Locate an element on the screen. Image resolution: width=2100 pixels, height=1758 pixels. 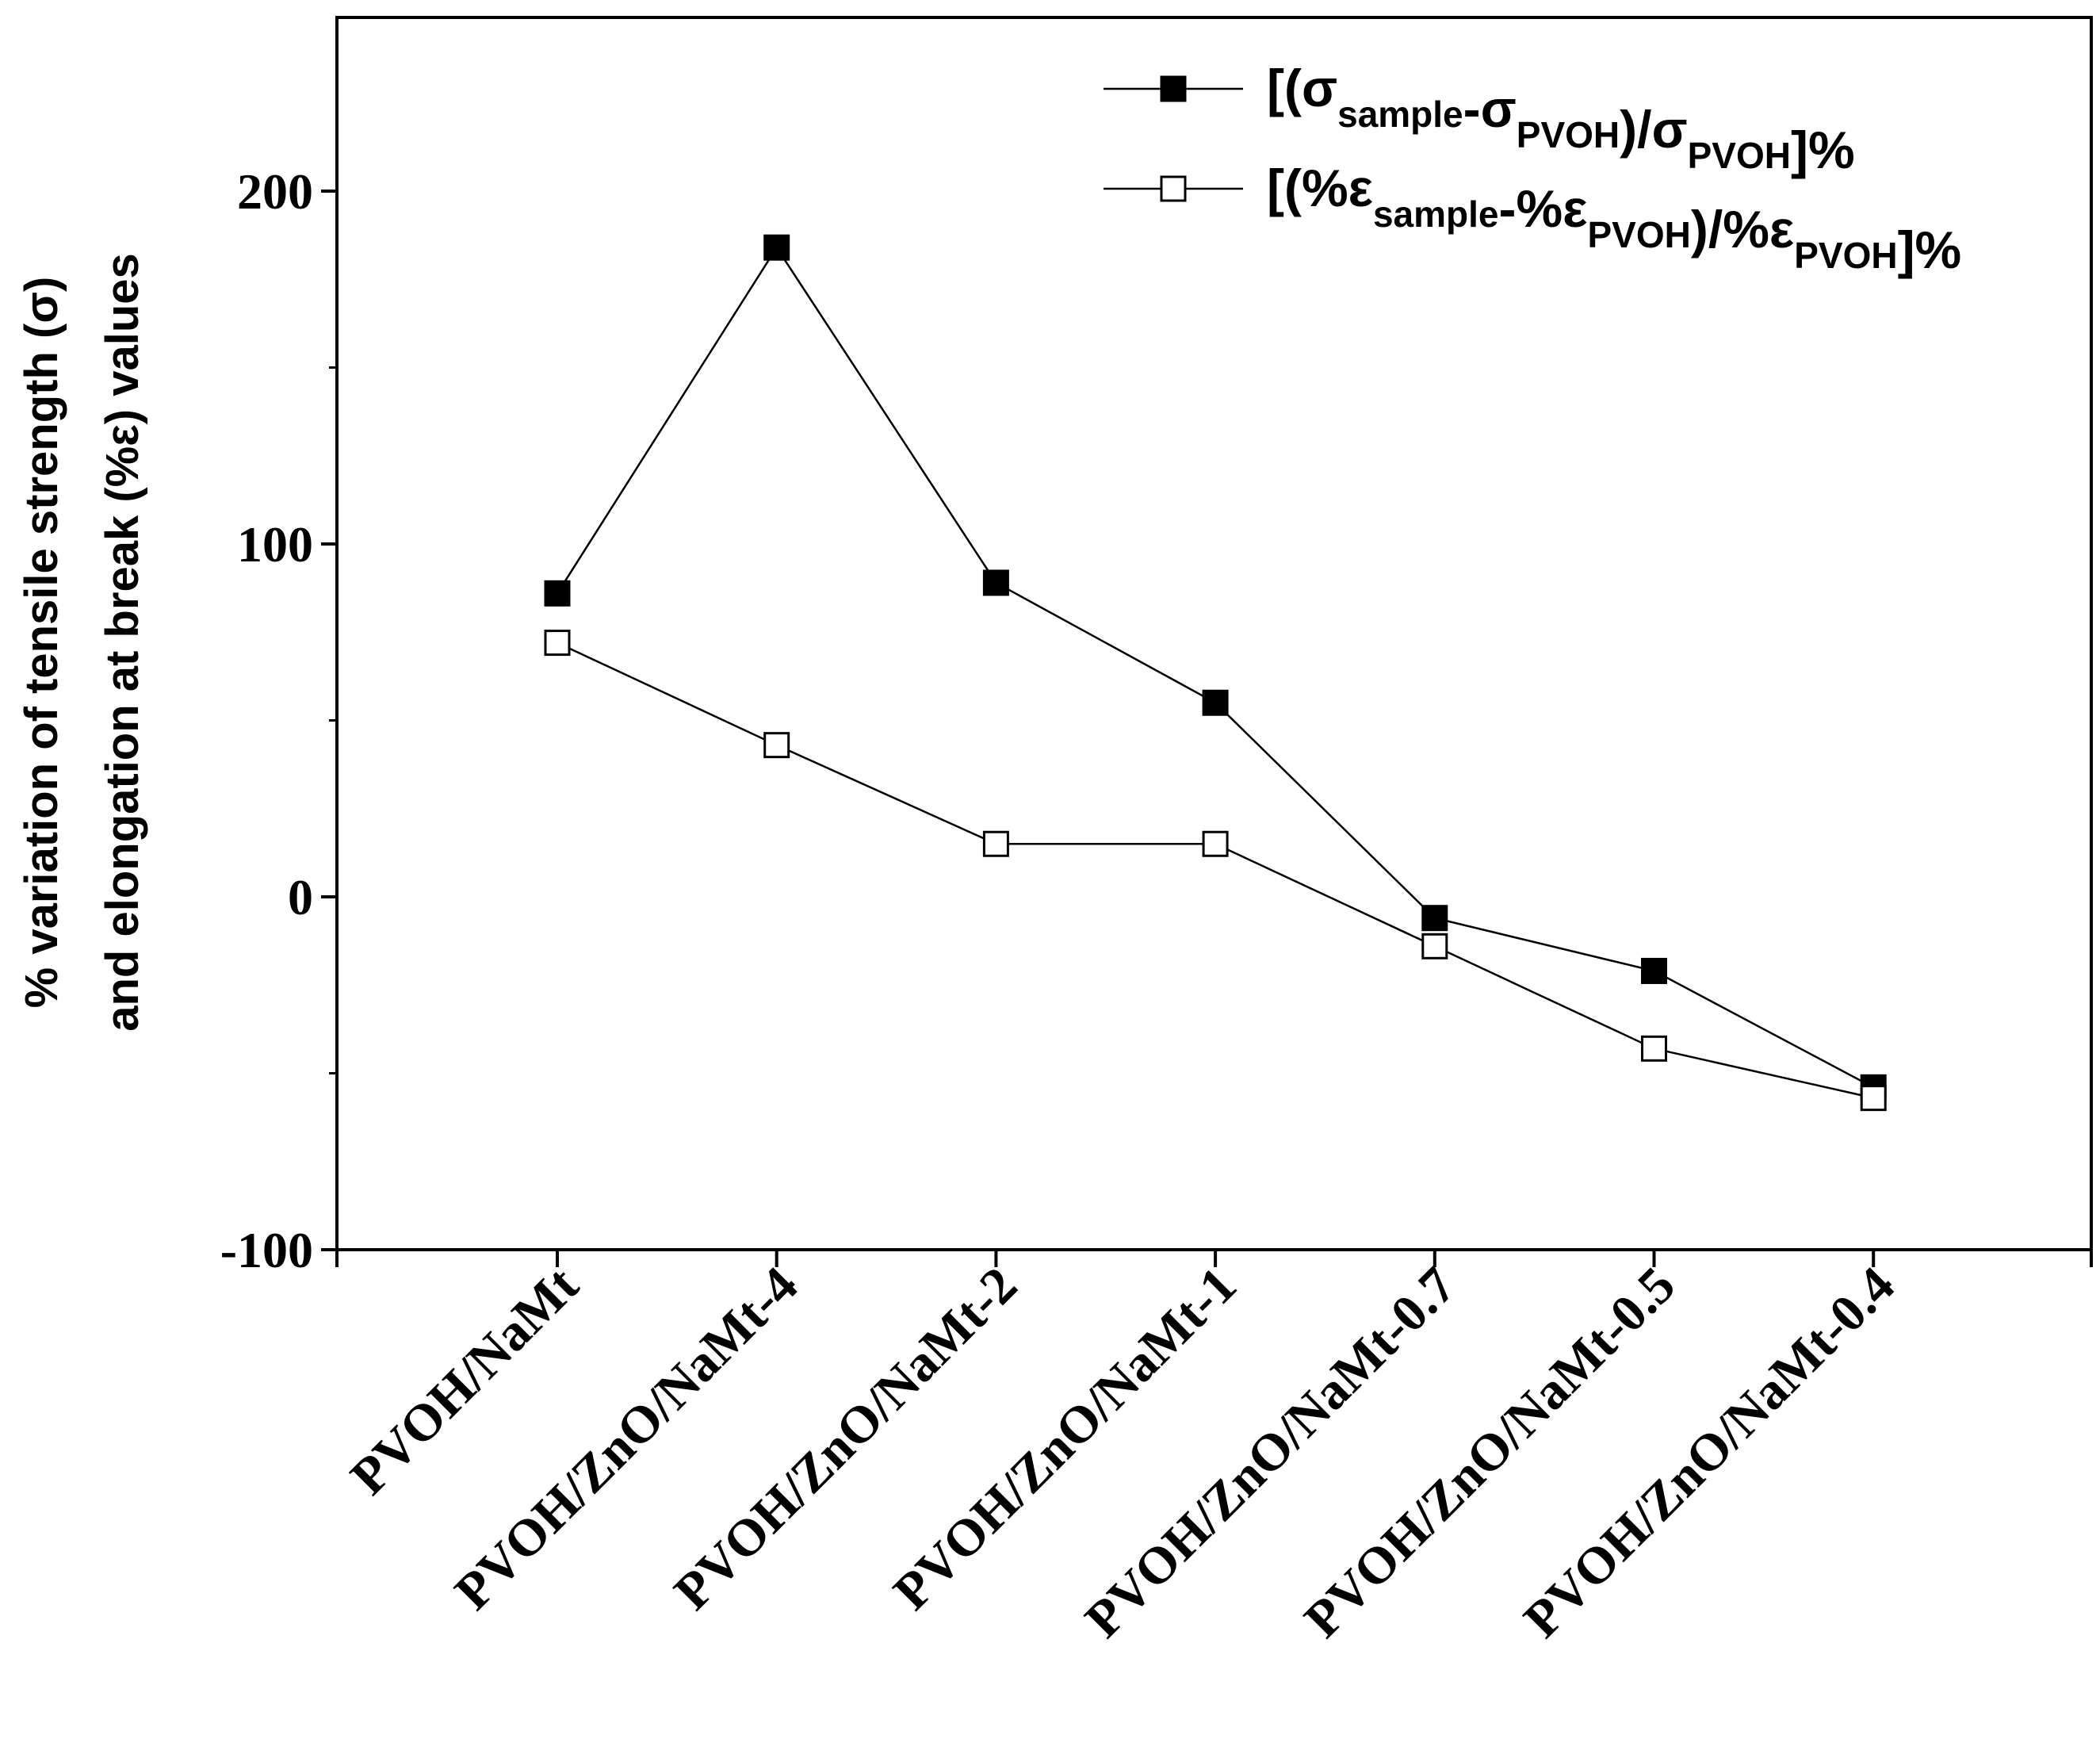
x-category-label: PVOH/NaMt is located at coordinates (465, 1381).